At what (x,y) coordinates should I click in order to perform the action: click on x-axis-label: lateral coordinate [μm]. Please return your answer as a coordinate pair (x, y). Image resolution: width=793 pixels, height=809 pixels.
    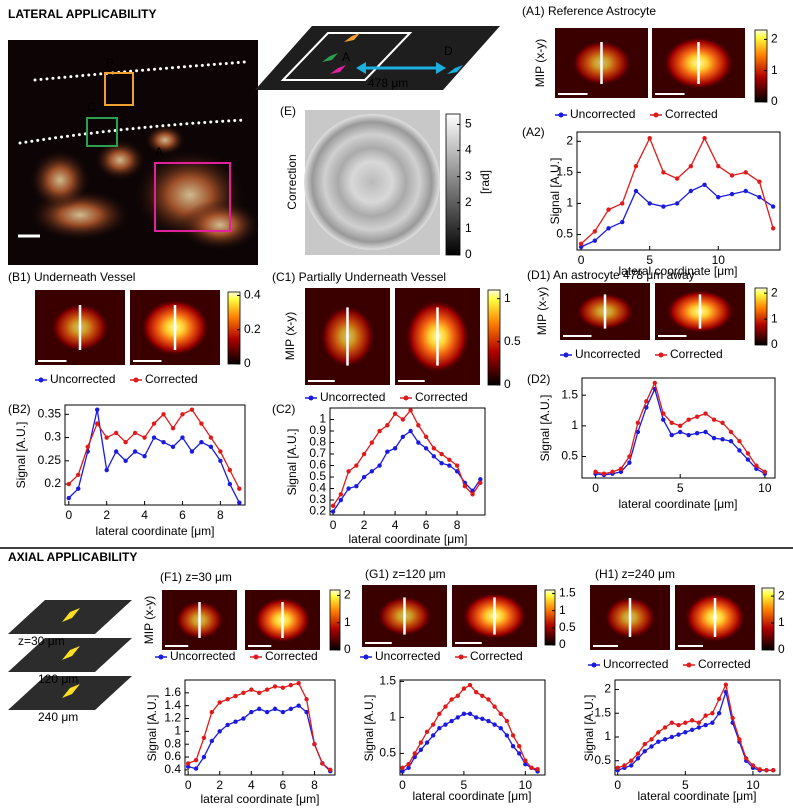
    Looking at the image, I should click on (678, 271).